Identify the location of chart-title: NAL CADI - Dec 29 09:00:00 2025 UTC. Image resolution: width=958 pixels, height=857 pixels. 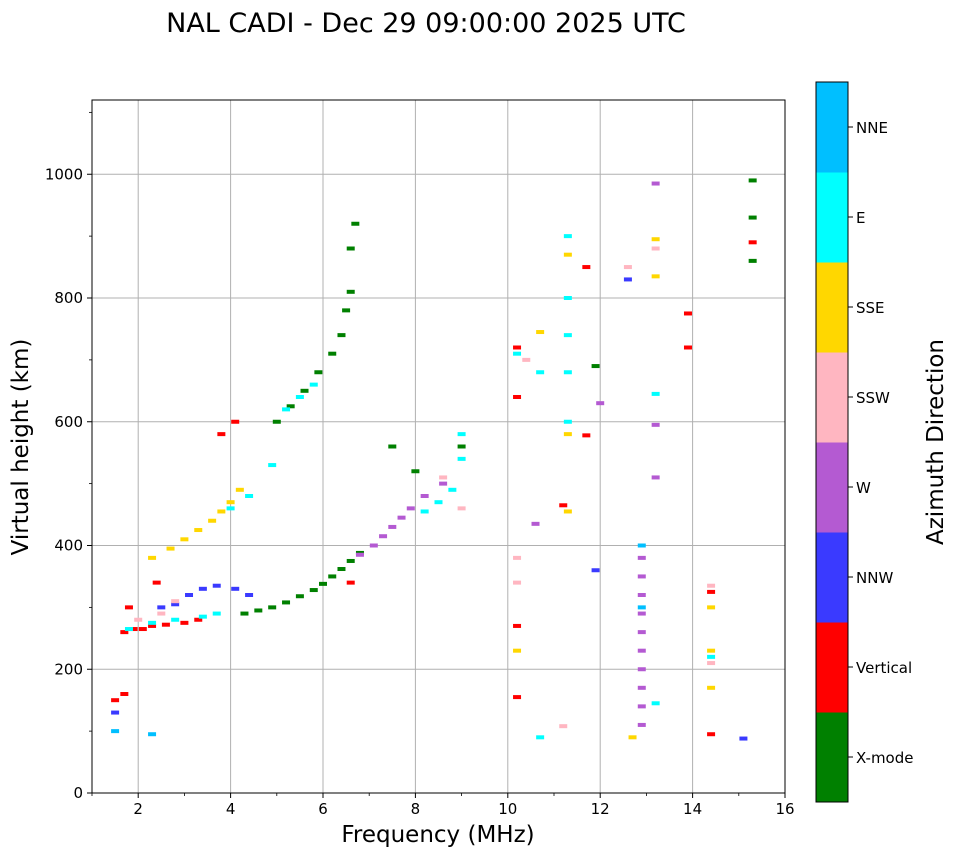
(426, 23).